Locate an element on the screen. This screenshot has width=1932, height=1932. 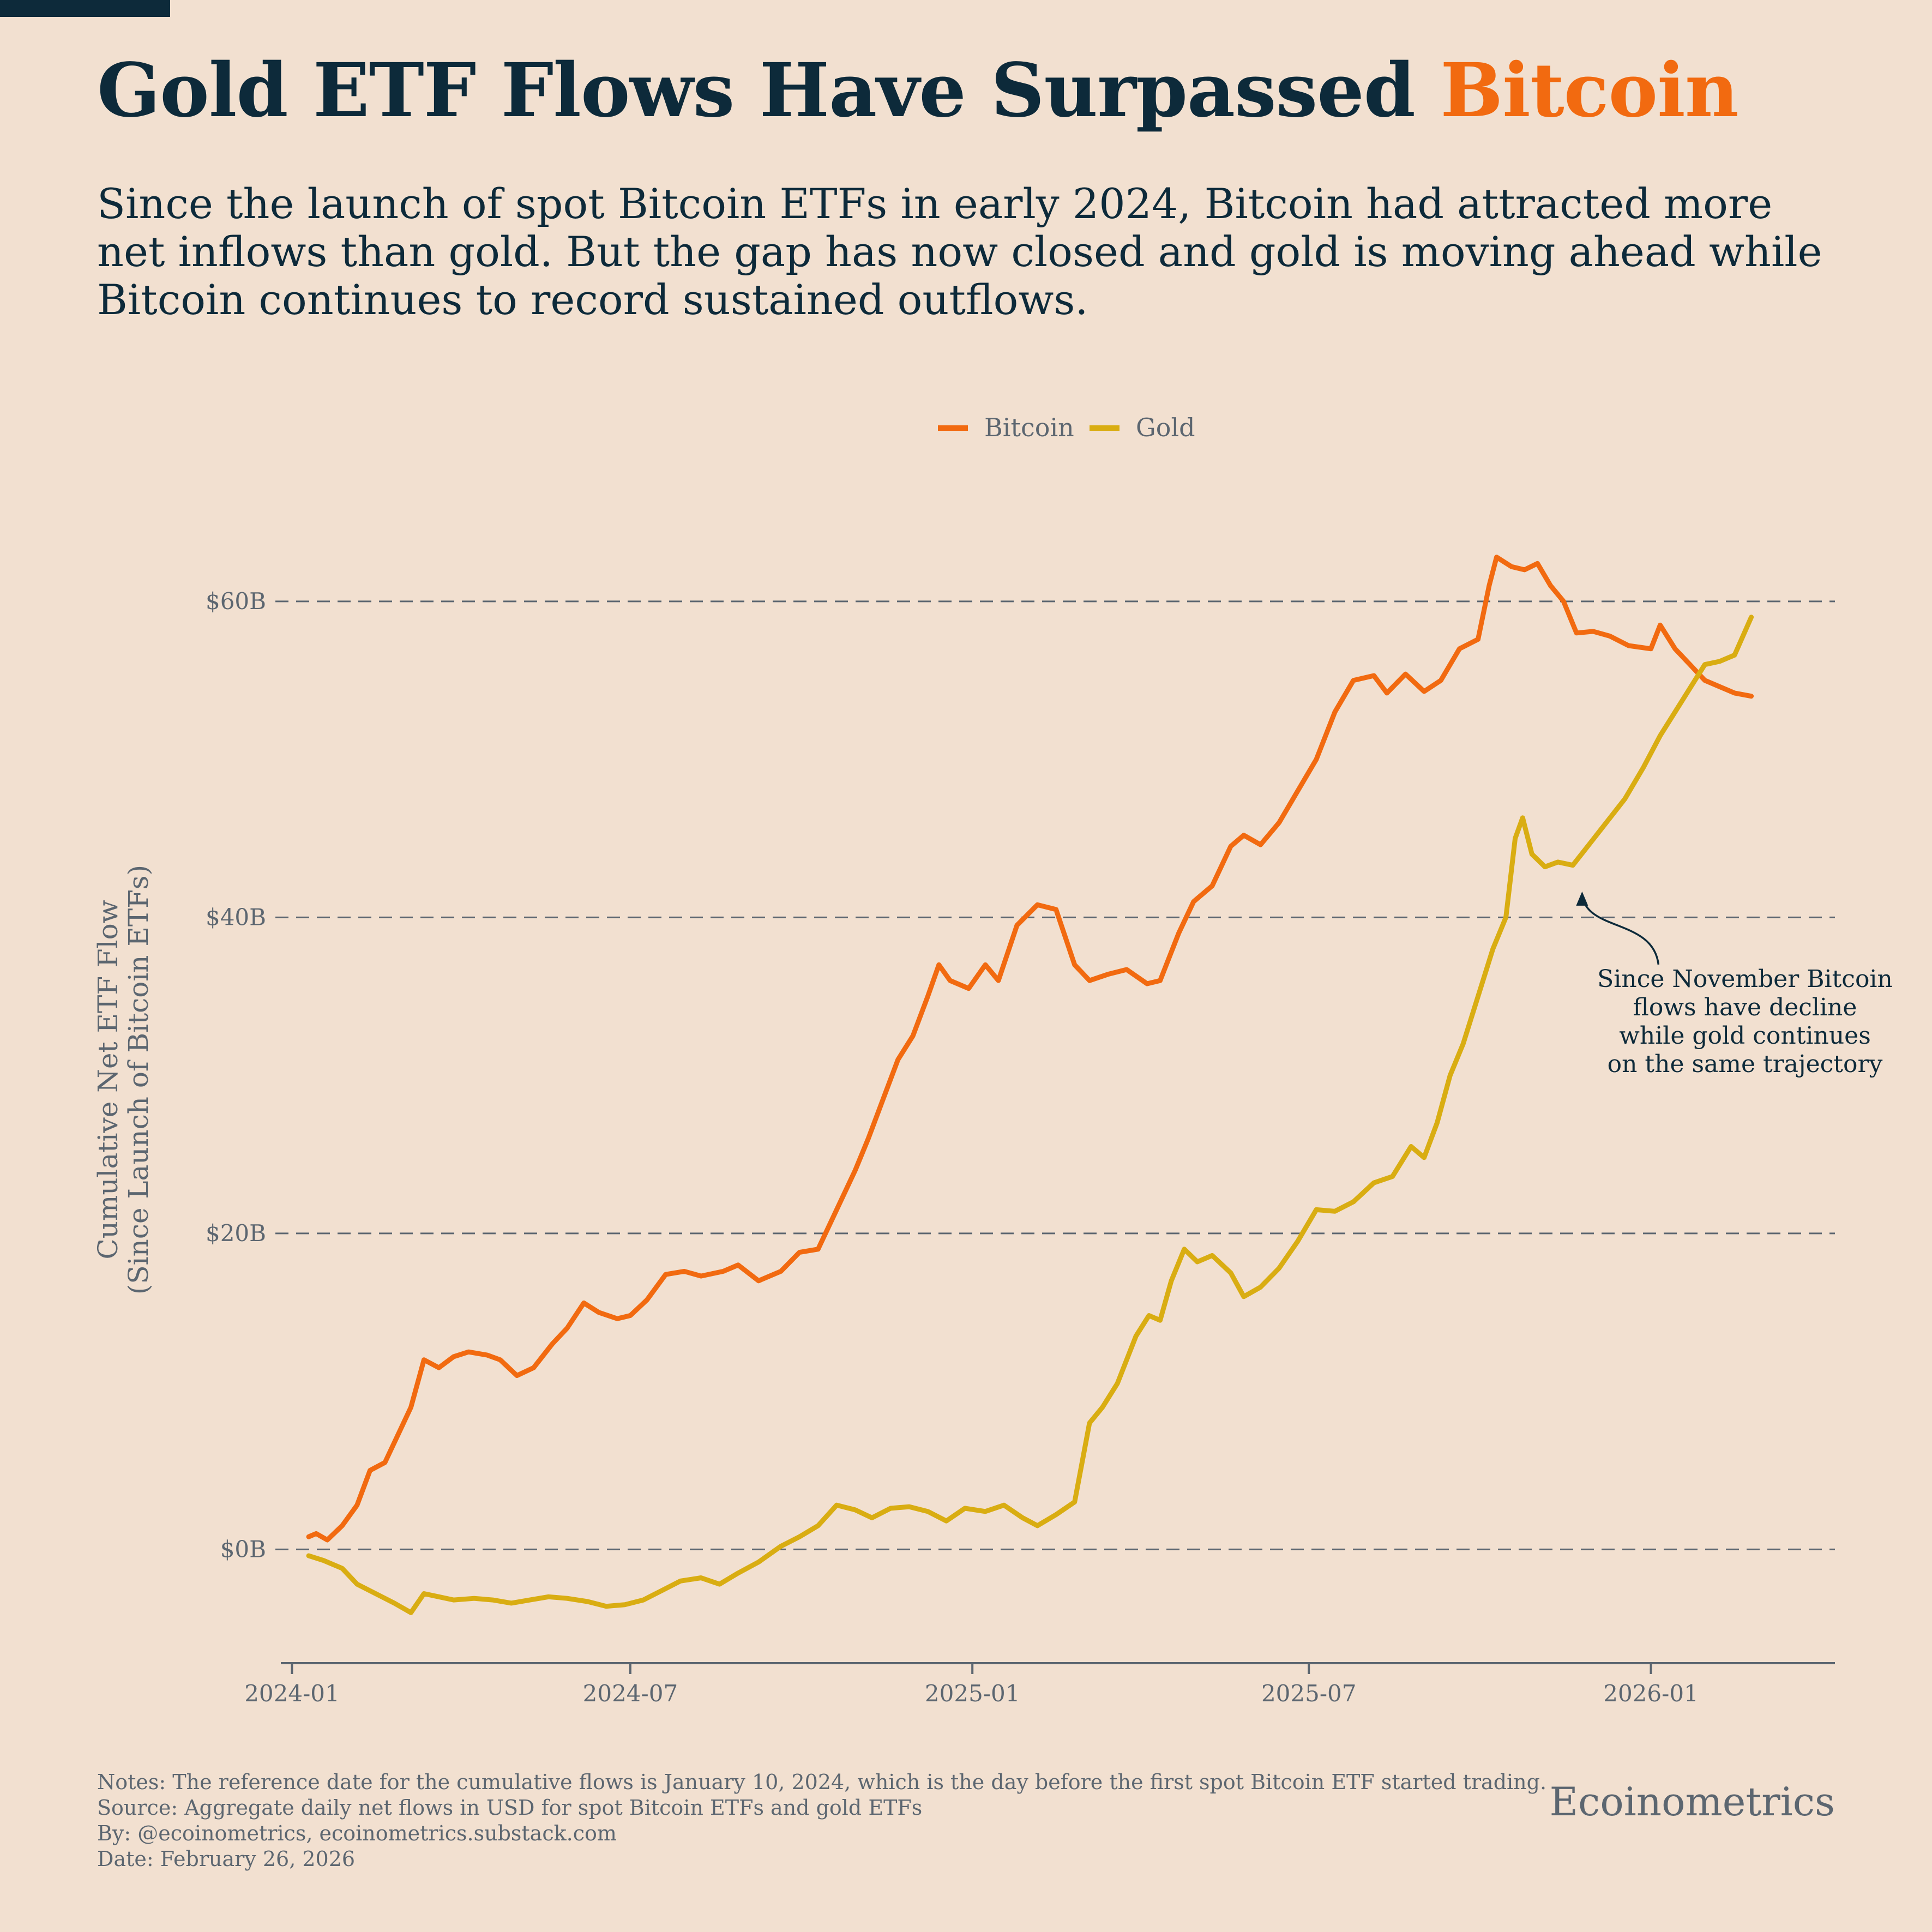
brand-logo-text: Ecoinometrics is located at coordinates (1692, 1802).